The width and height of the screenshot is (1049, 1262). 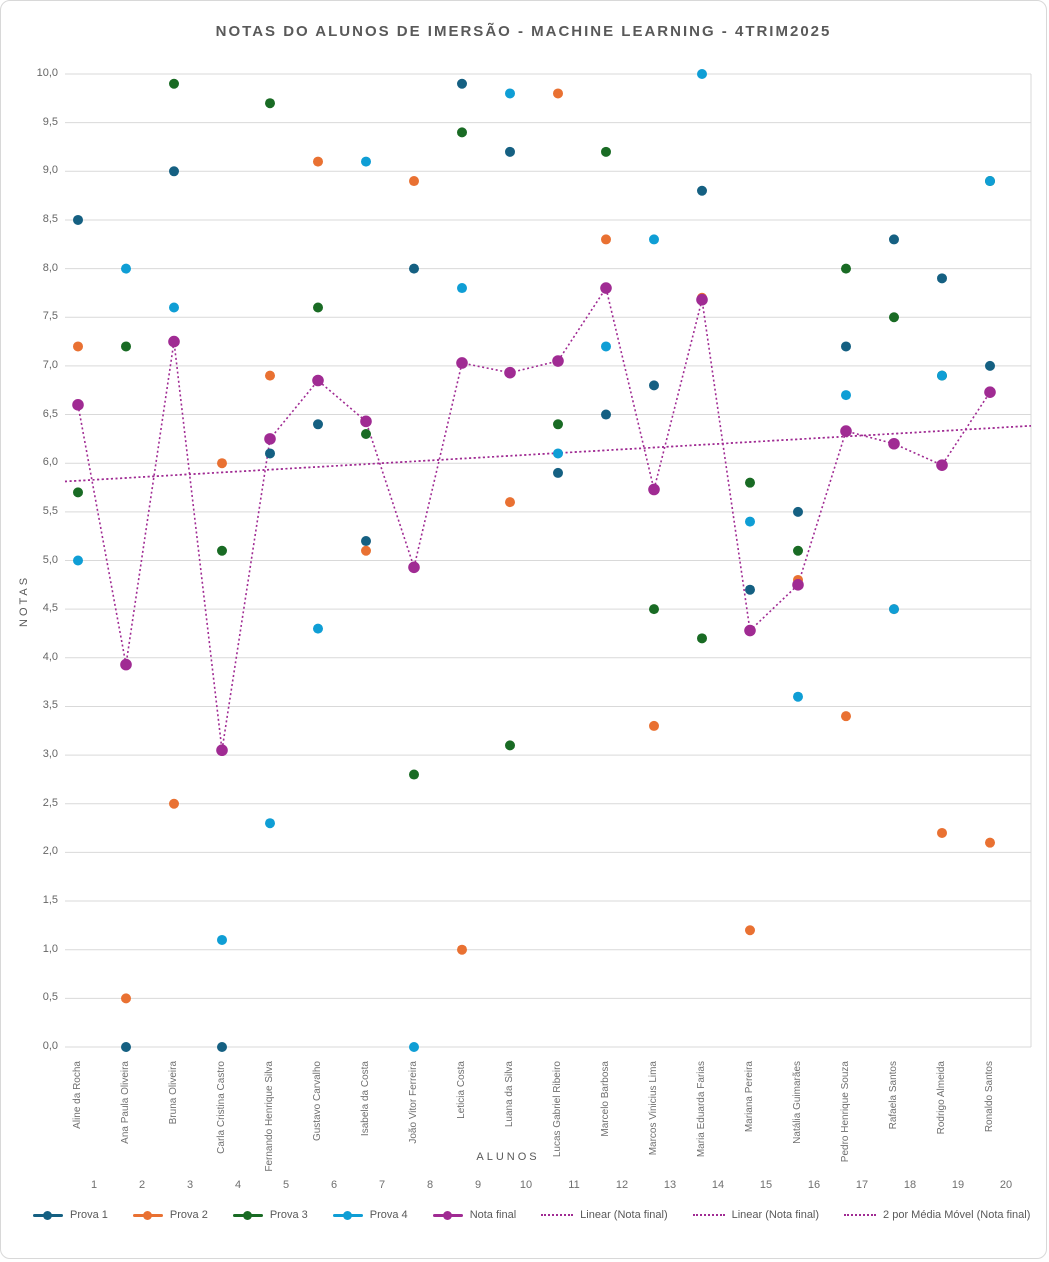 What do you see at coordinates (493, 1215) in the screenshot?
I see `legend-label: Nota final` at bounding box center [493, 1215].